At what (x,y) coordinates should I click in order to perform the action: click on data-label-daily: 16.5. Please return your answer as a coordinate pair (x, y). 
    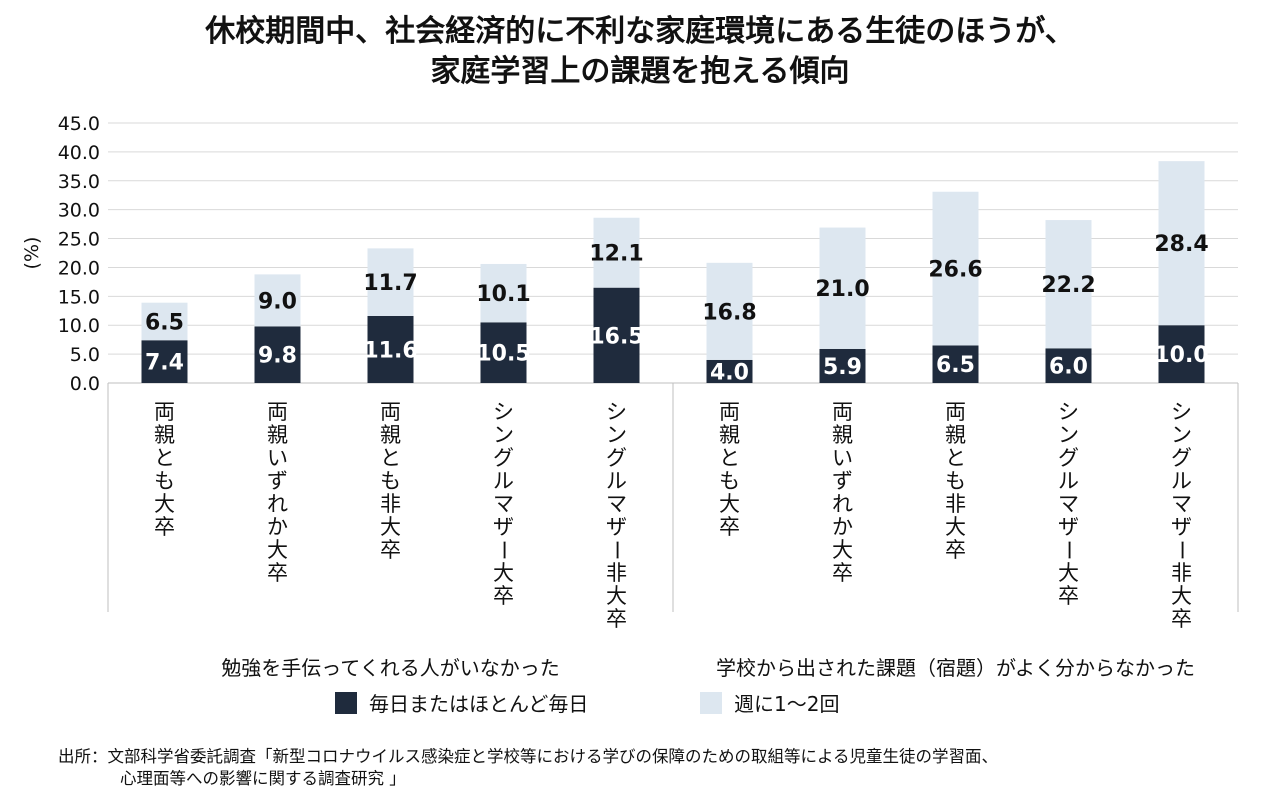
    Looking at the image, I should click on (616, 336).